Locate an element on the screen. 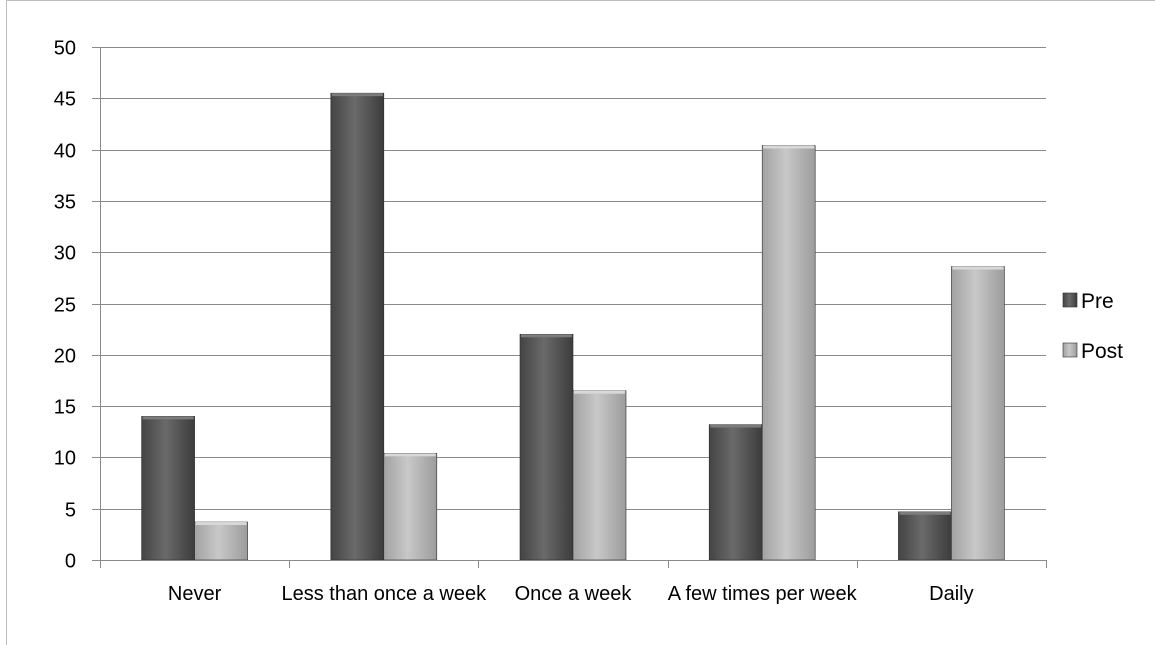 The image size is (1155, 645). y-tick-label: 0 is located at coordinates (70, 562).